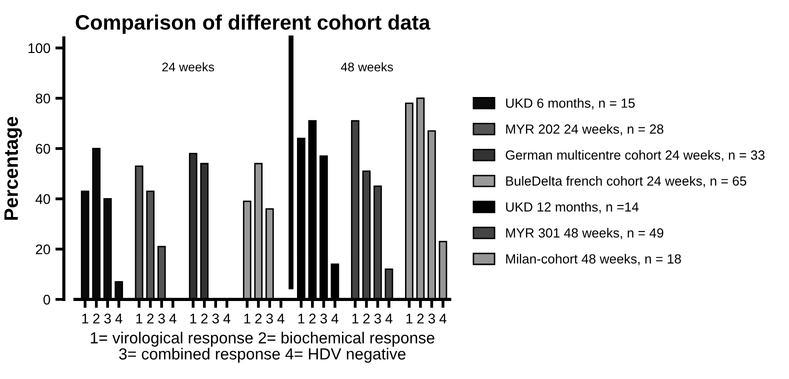 The height and width of the screenshot is (379, 789). What do you see at coordinates (262, 347) in the screenshot?
I see `x-axis-title: 1= virological response 2= biochemical response 3= combined response 4= HDV negative` at bounding box center [262, 347].